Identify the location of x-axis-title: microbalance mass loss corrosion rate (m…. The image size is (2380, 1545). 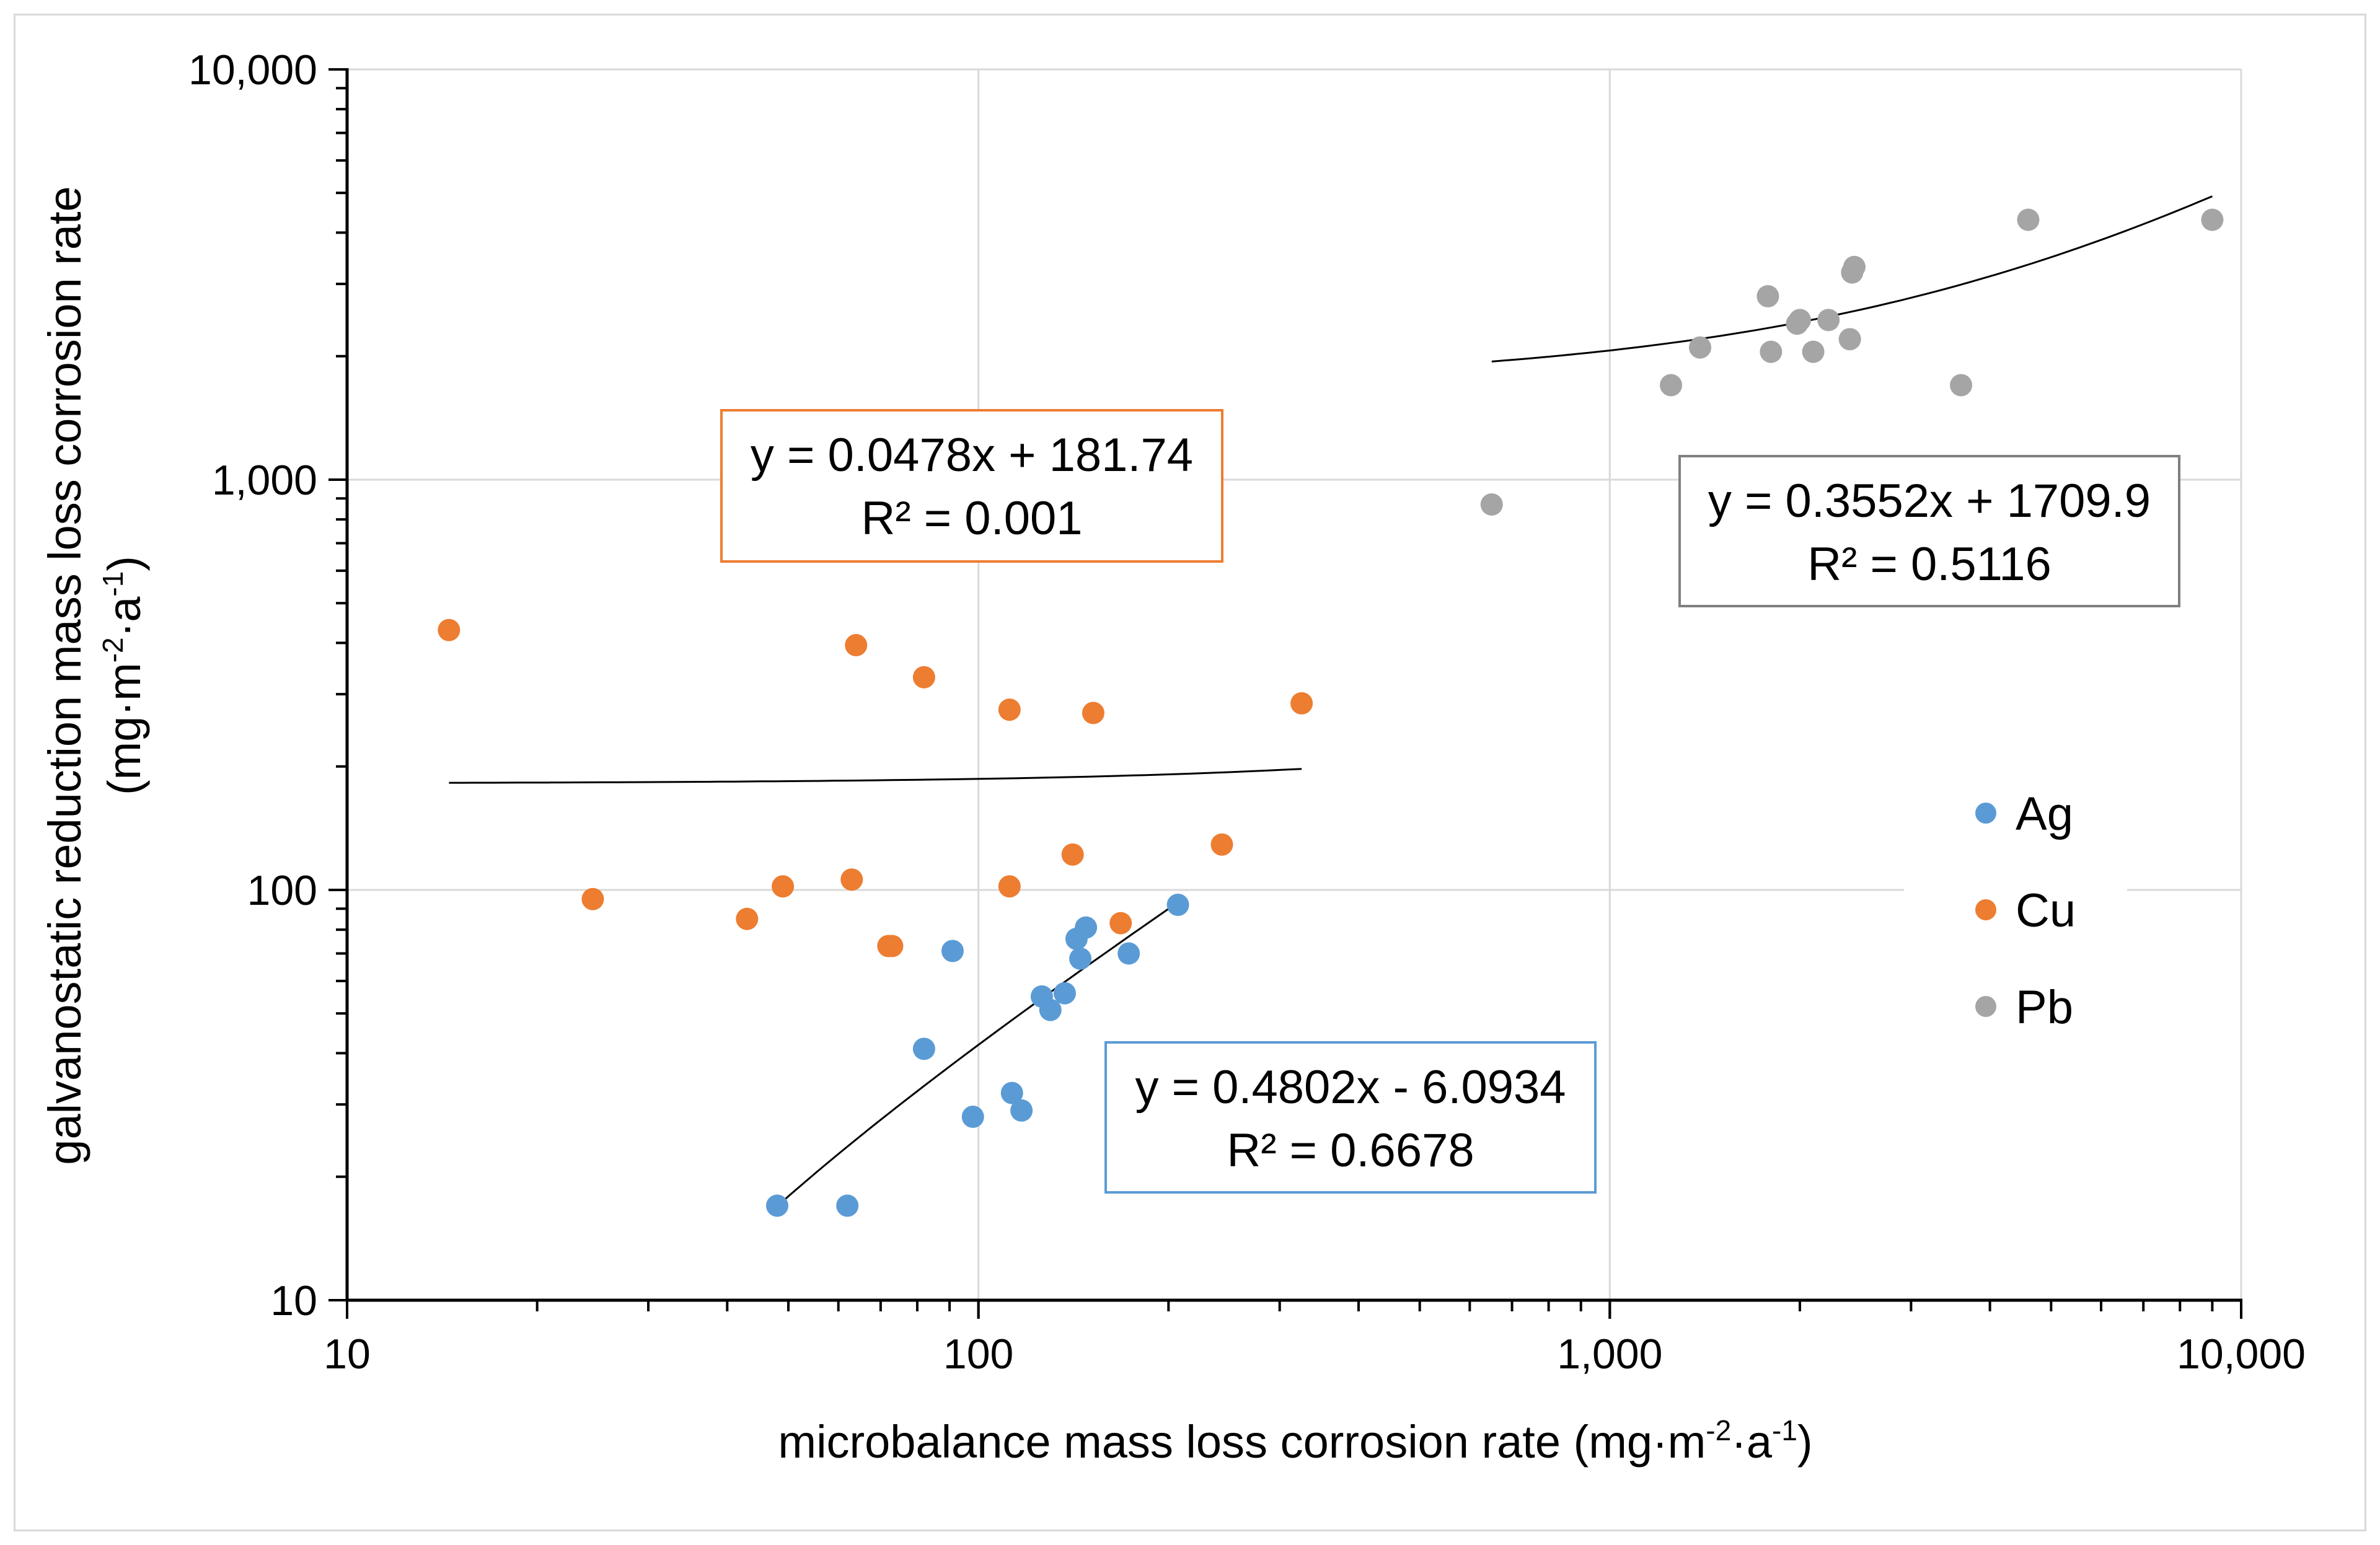
(1295, 1441).